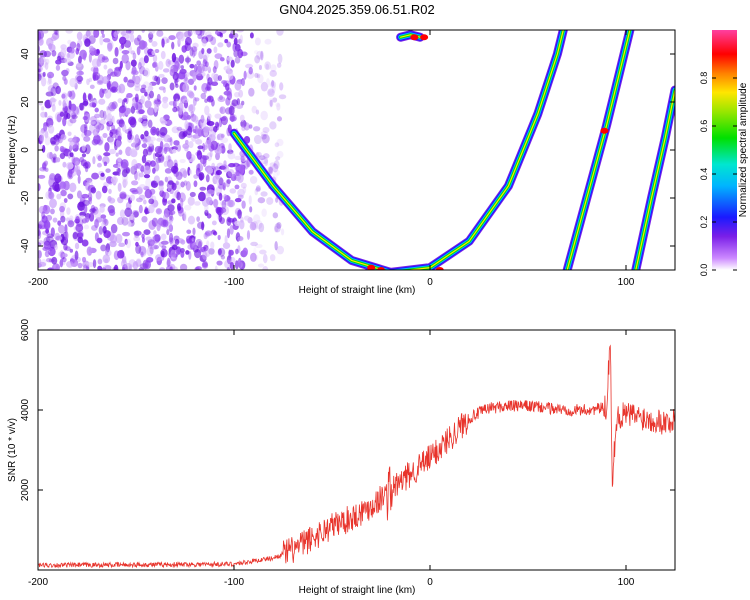 Image resolution: width=750 pixels, height=600 pixels. I want to click on bottom-x-axis-label: Height of straight line (km), so click(357, 590).